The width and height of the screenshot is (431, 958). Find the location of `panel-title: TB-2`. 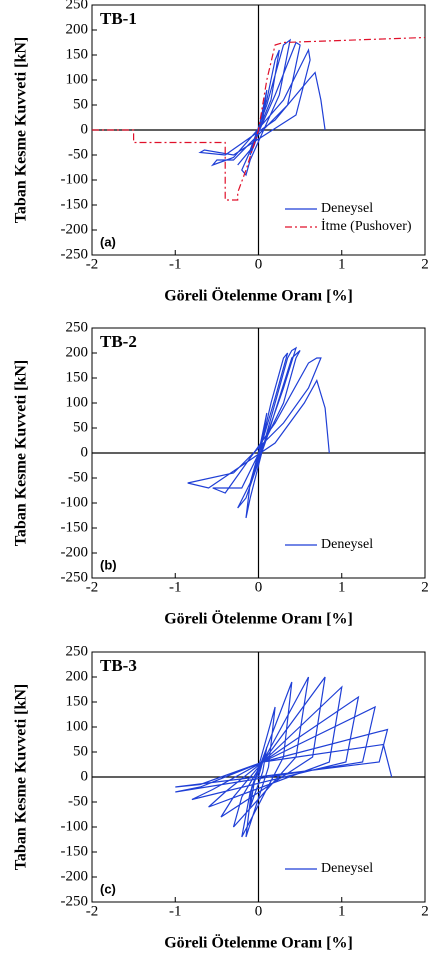

panel-title: TB-2 is located at coordinates (118, 341).